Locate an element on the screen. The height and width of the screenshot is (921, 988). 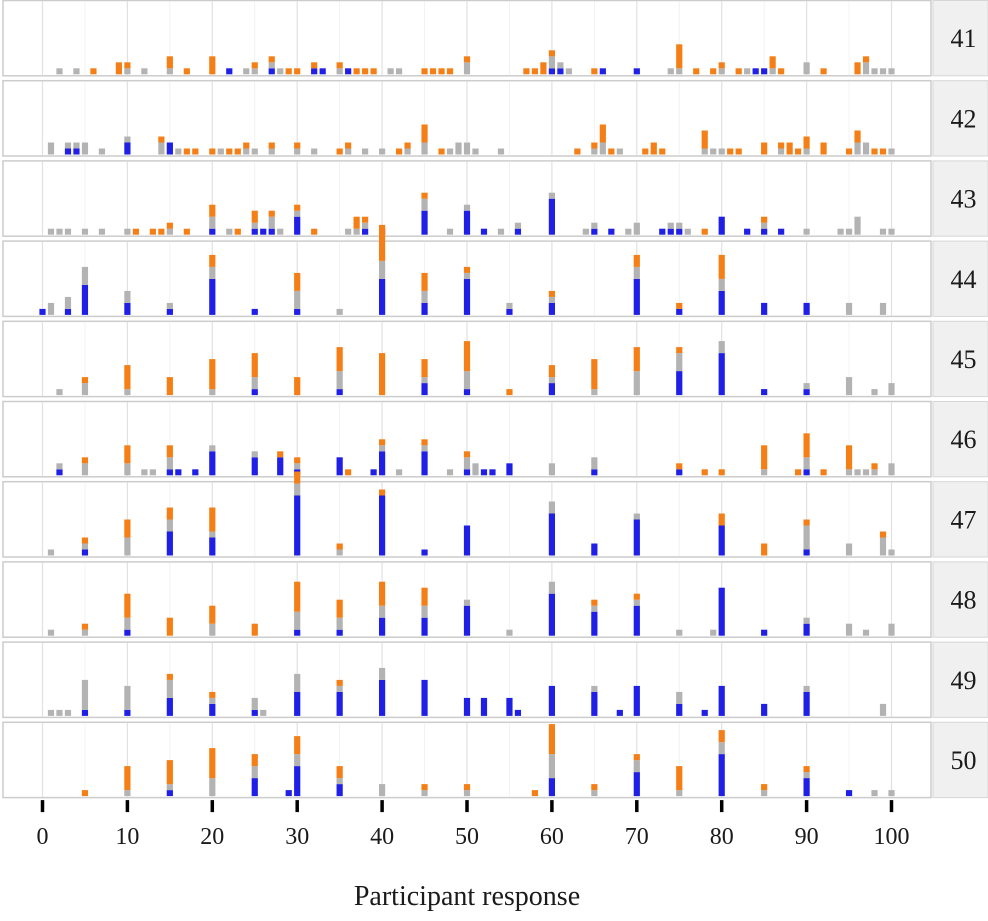
facet-label: 43 is located at coordinates (964, 199).